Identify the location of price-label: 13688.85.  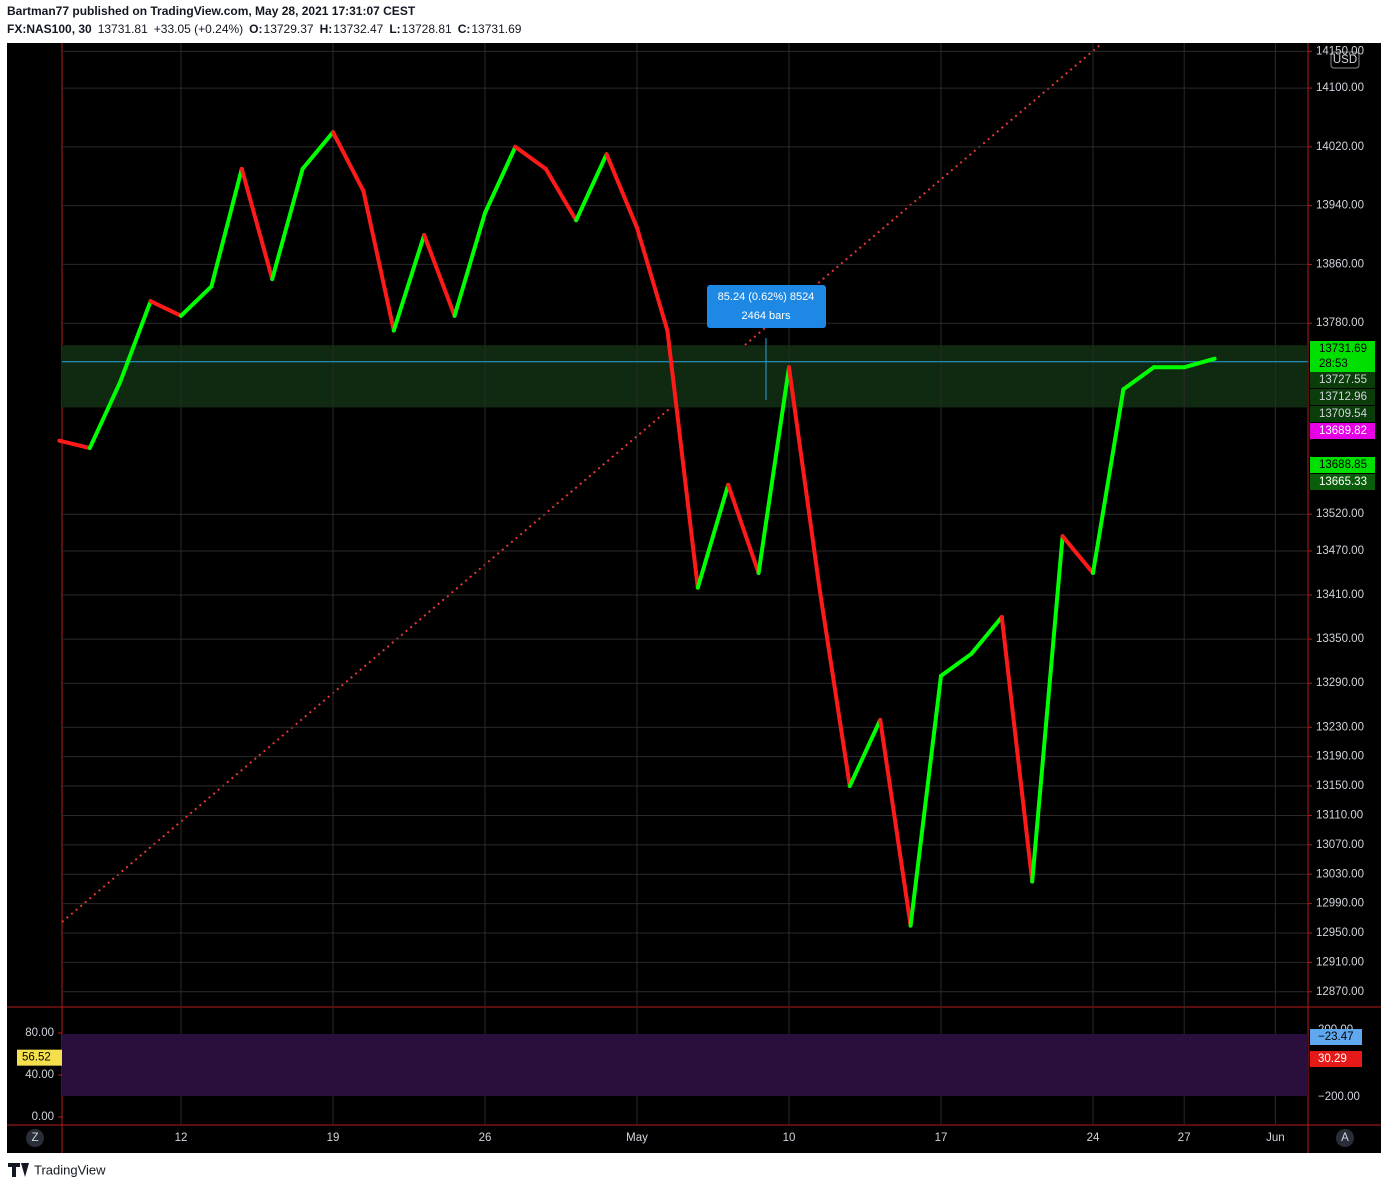
(1343, 465).